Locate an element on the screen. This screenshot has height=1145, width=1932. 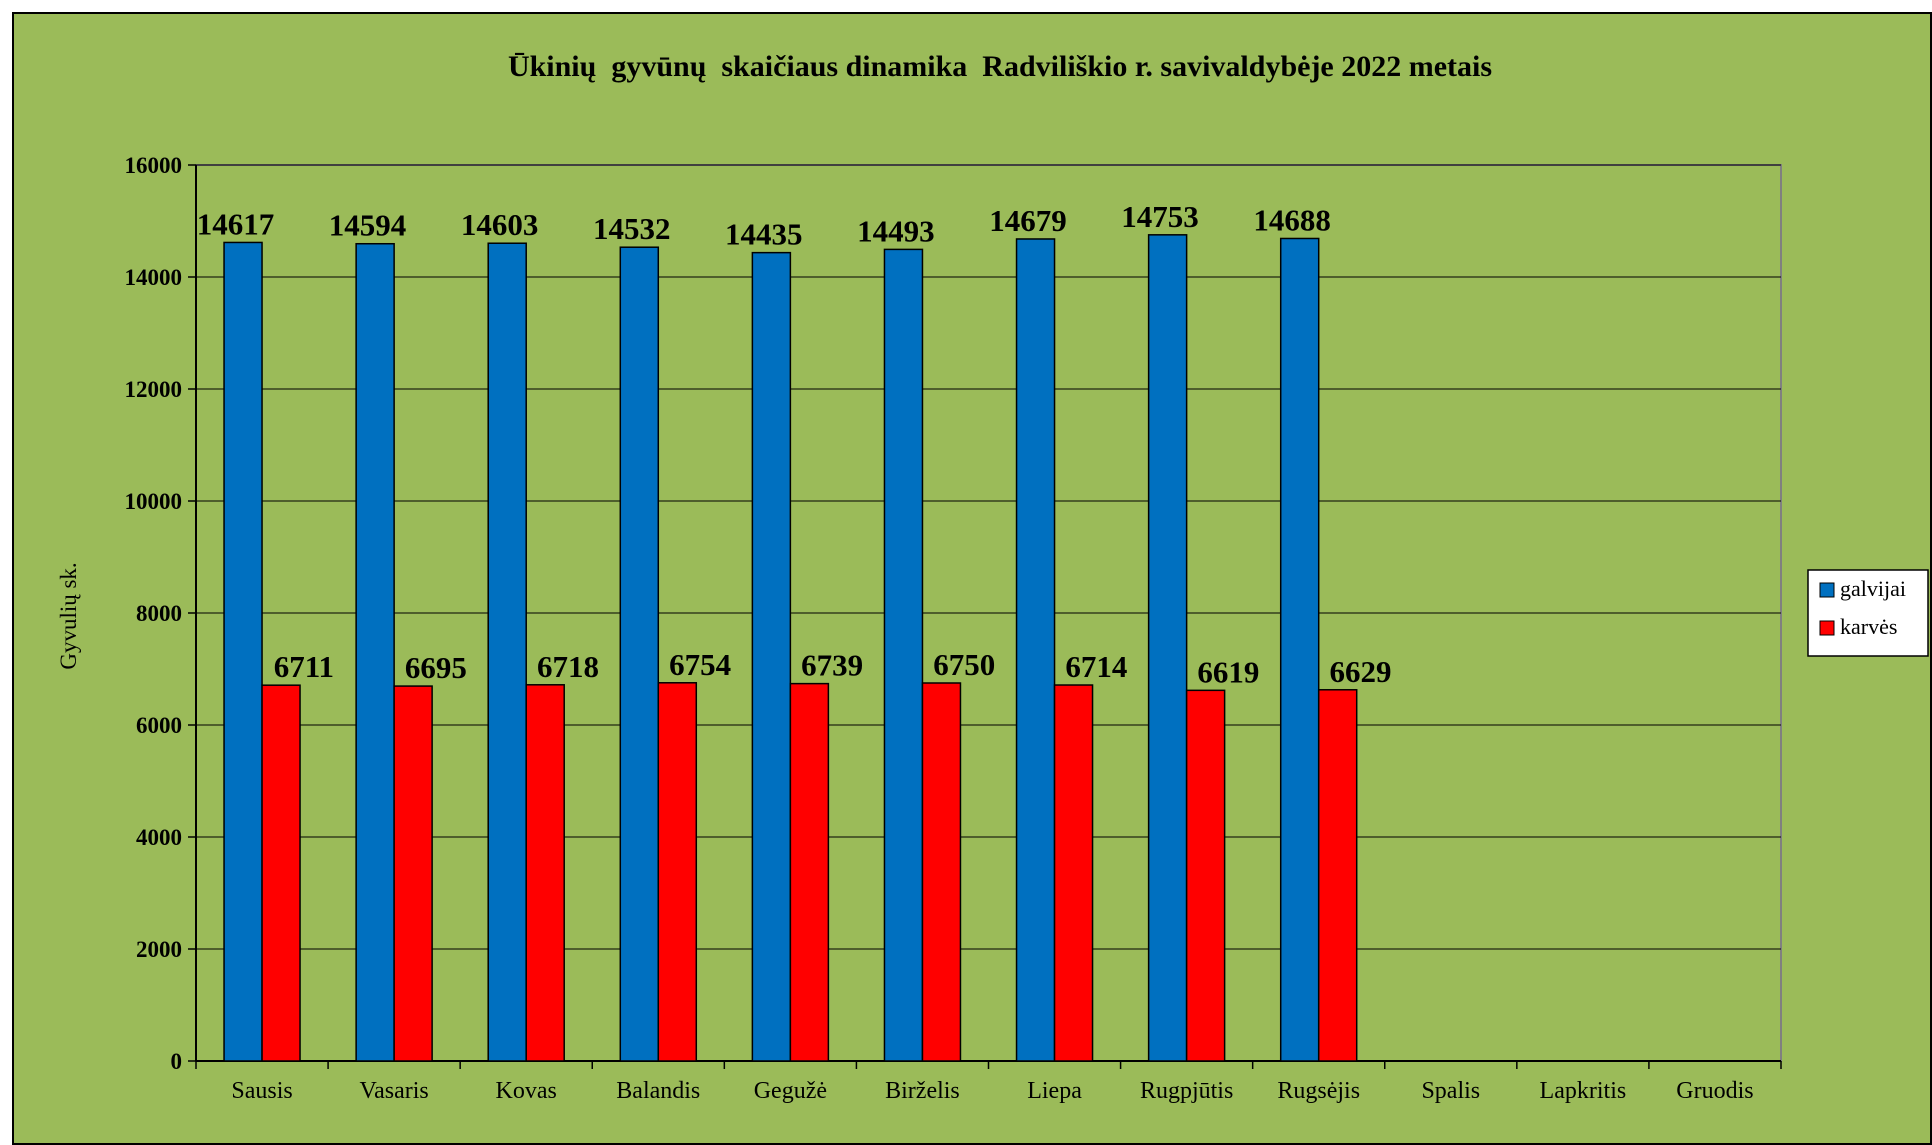
data-label: 14435 is located at coordinates (764, 234).